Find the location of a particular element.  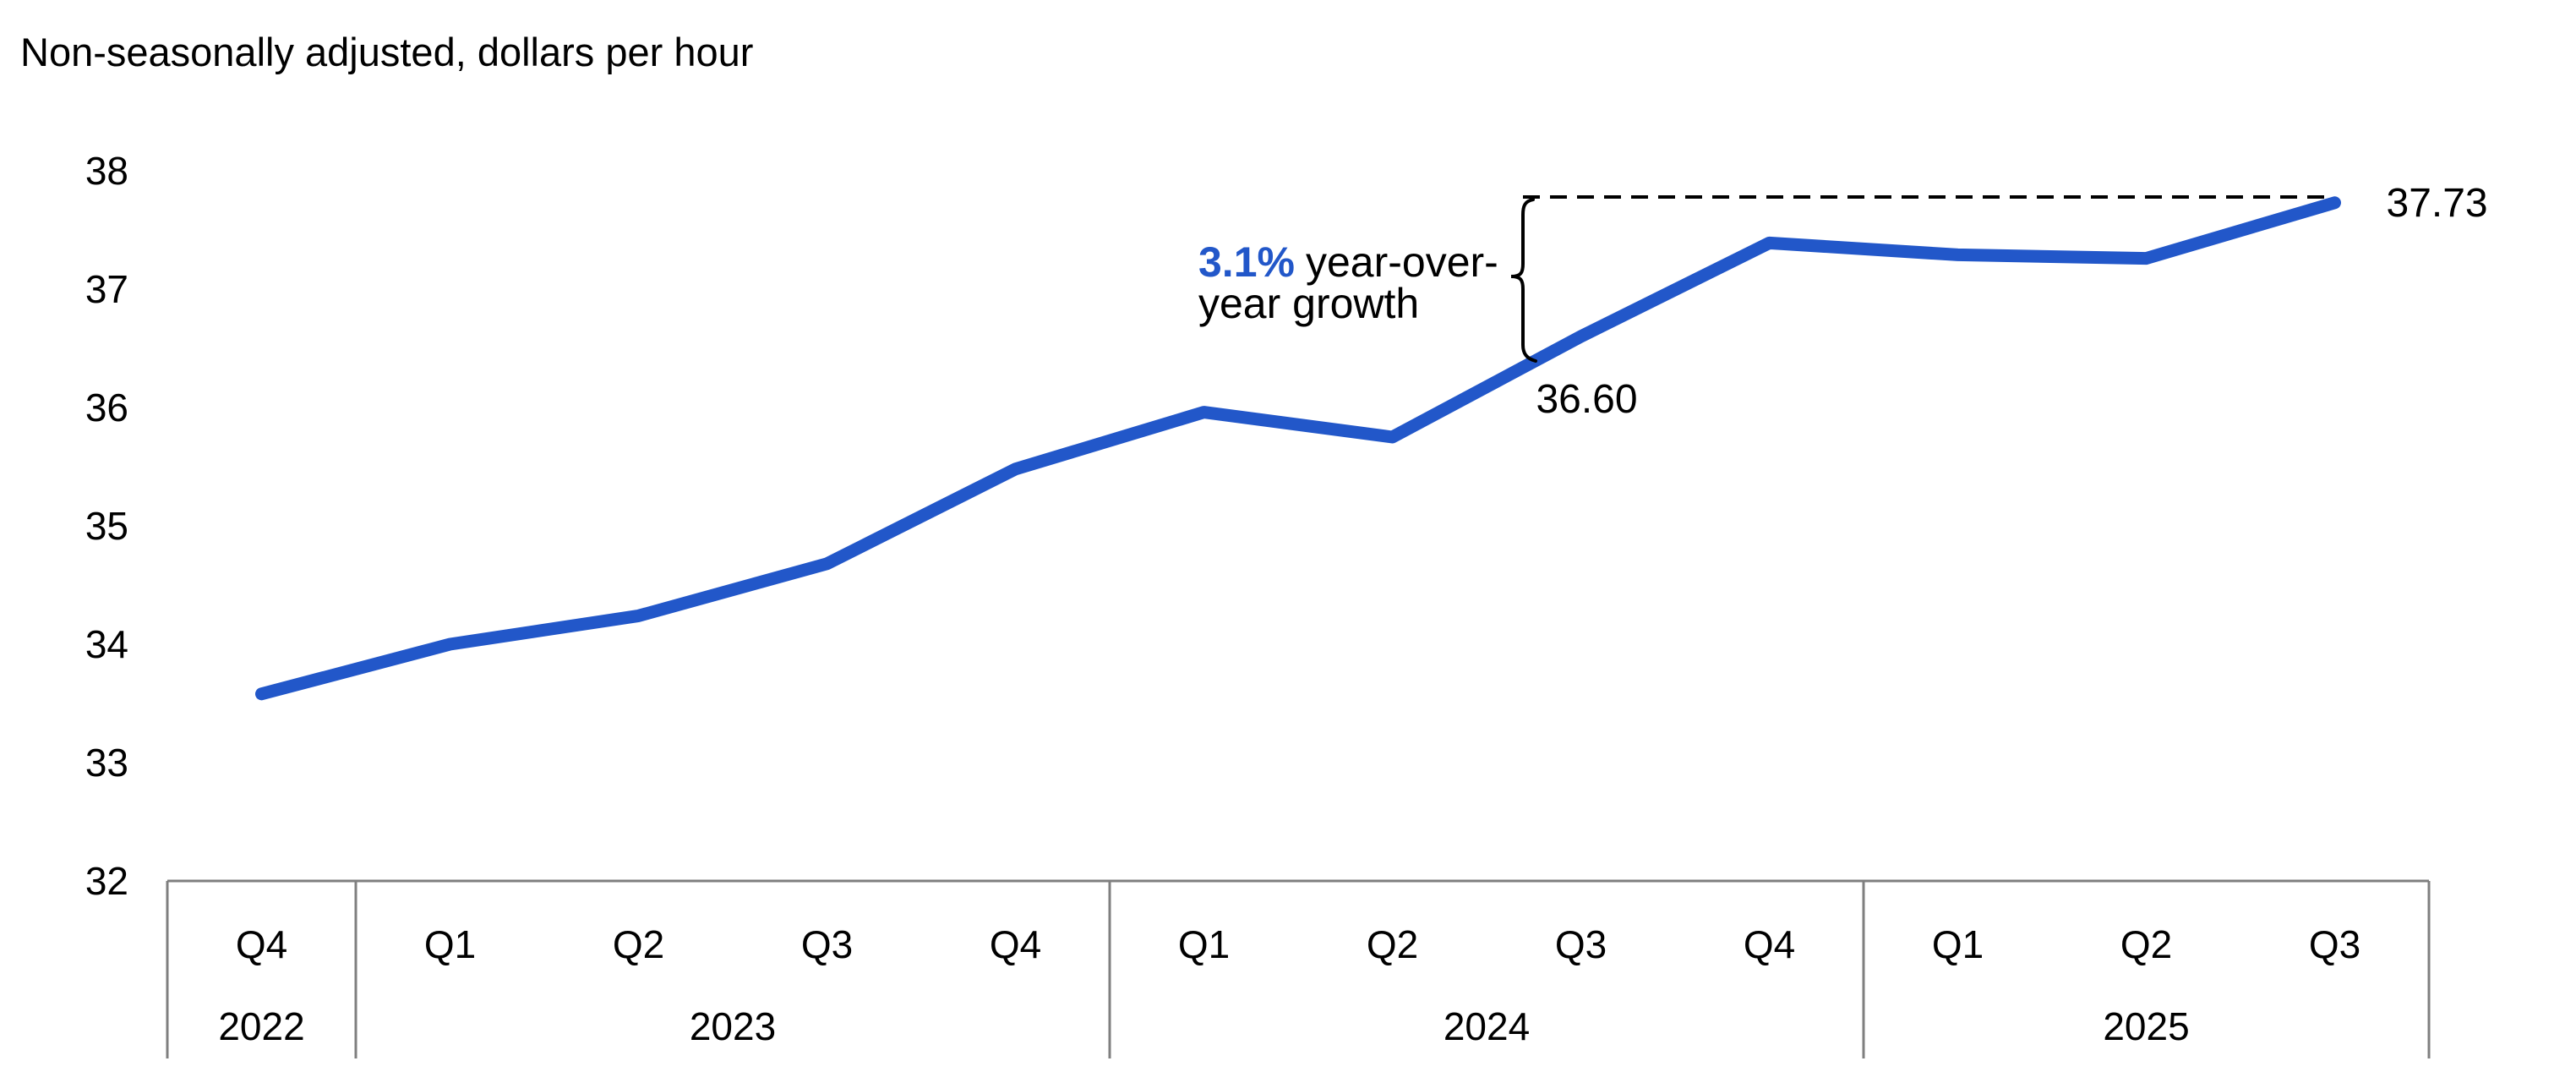

y-tick-label: 37 is located at coordinates (106, 289).